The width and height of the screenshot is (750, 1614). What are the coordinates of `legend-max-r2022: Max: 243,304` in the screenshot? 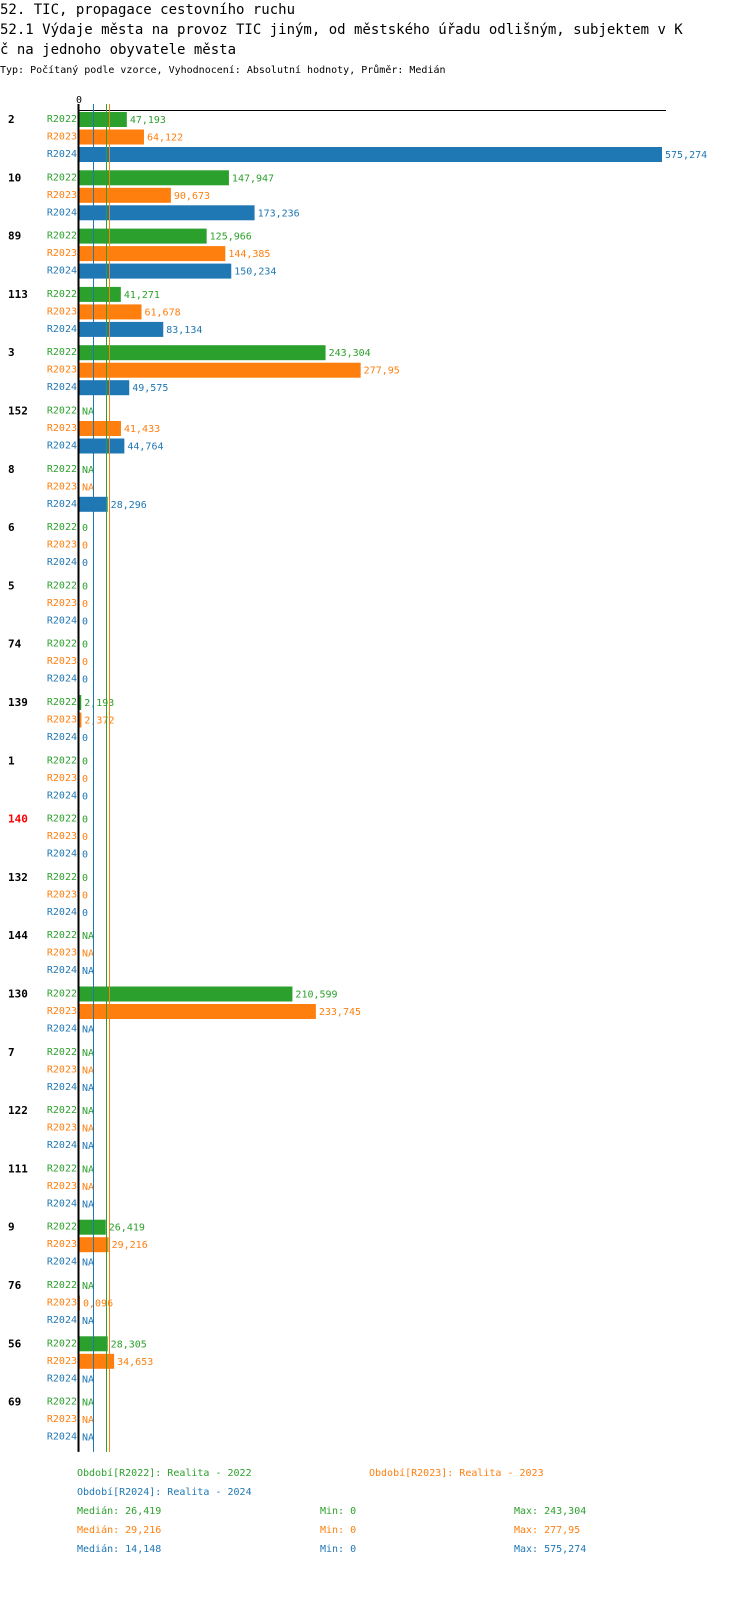 It's located at (550, 1511).